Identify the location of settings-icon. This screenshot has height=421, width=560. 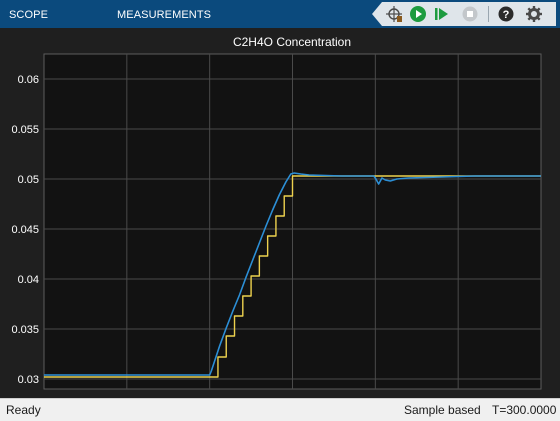
(534, 14).